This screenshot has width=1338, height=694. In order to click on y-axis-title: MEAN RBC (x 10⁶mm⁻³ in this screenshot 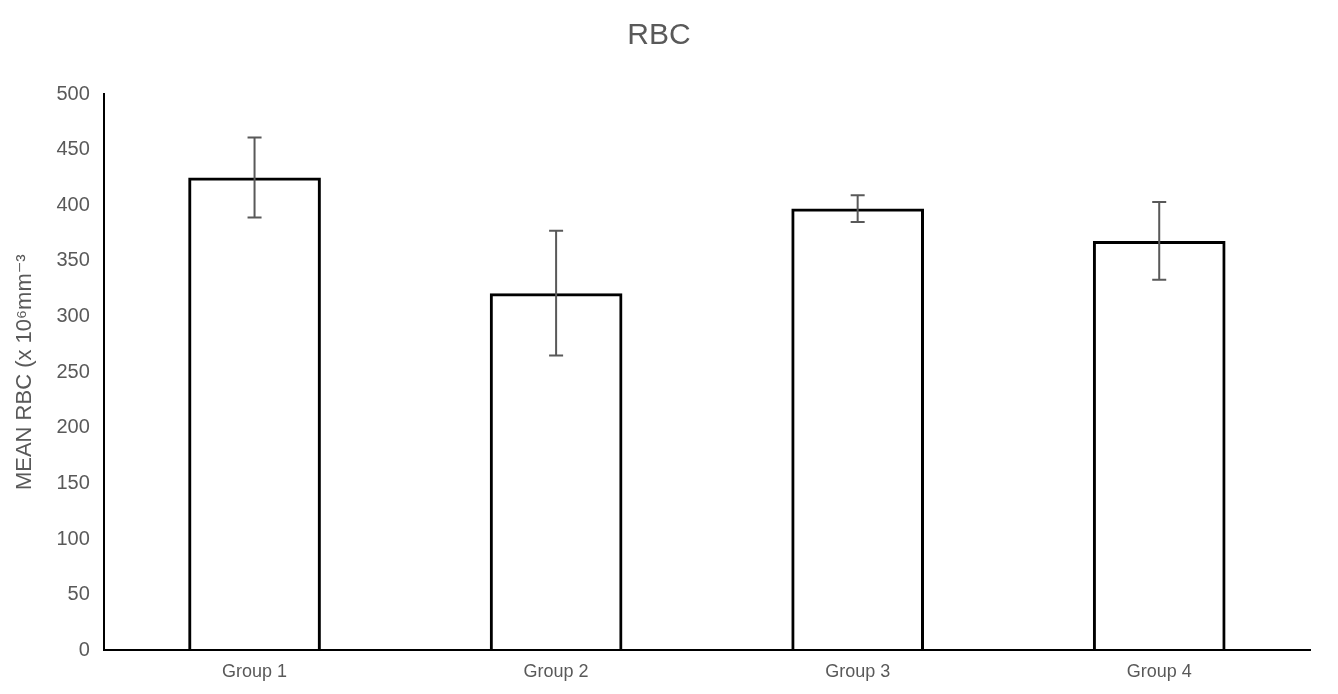, I will do `click(24, 372)`.